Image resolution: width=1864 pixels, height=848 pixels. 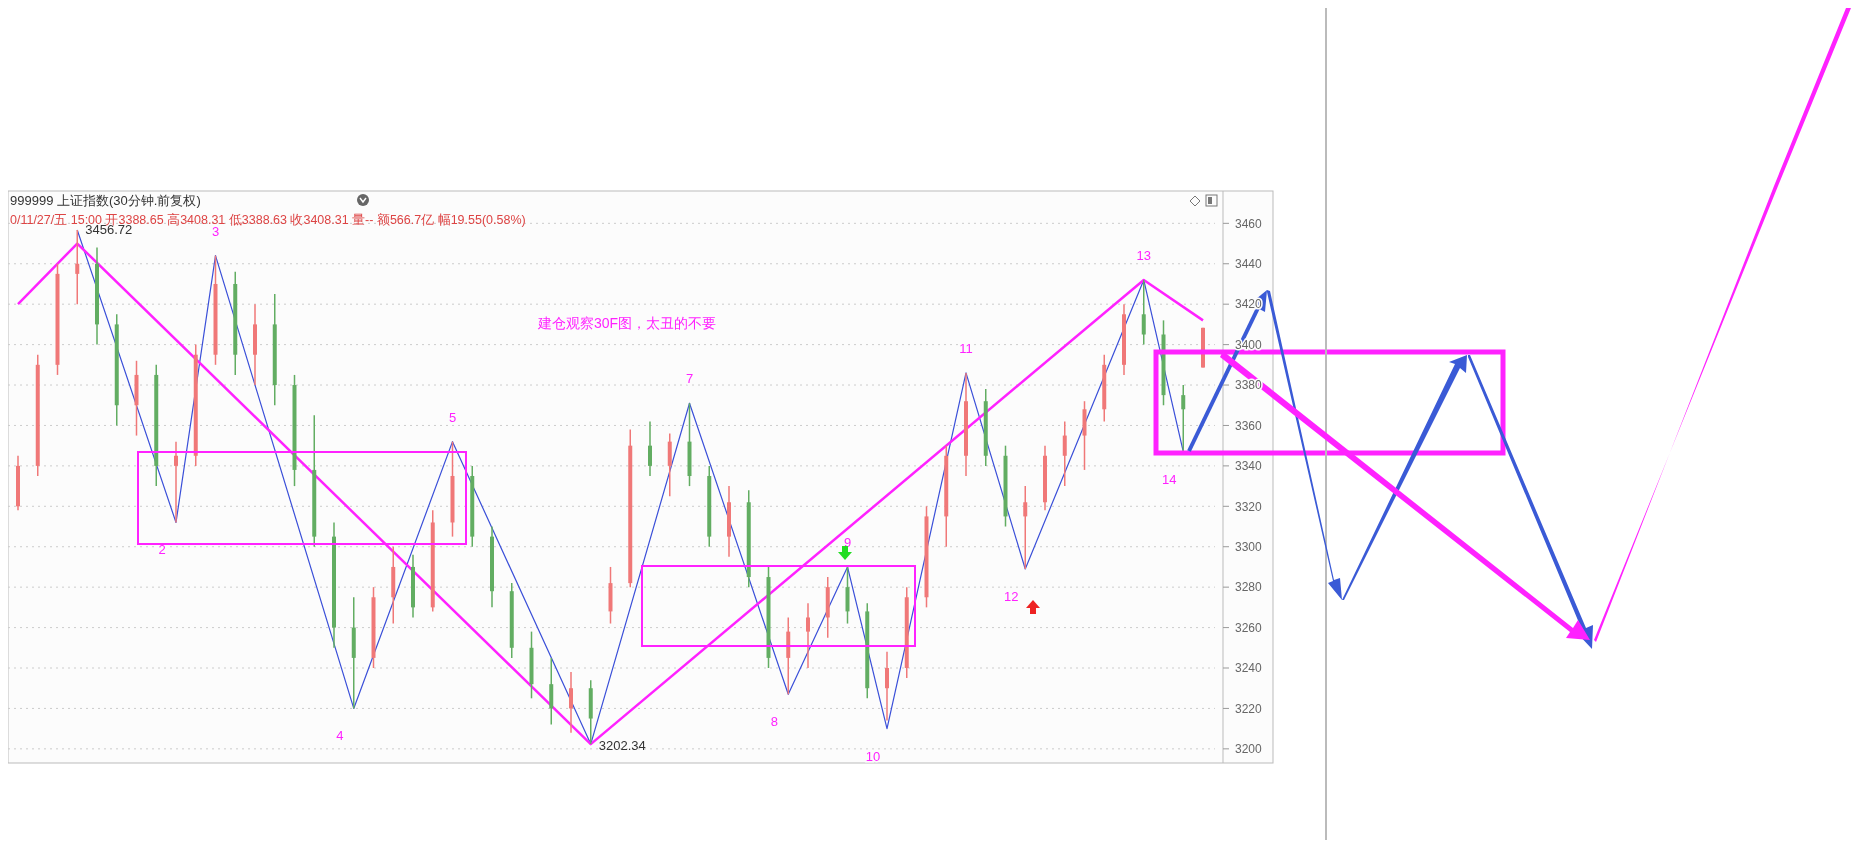 What do you see at coordinates (1249, 546) in the screenshot?
I see `y-tick-label: 3300` at bounding box center [1249, 546].